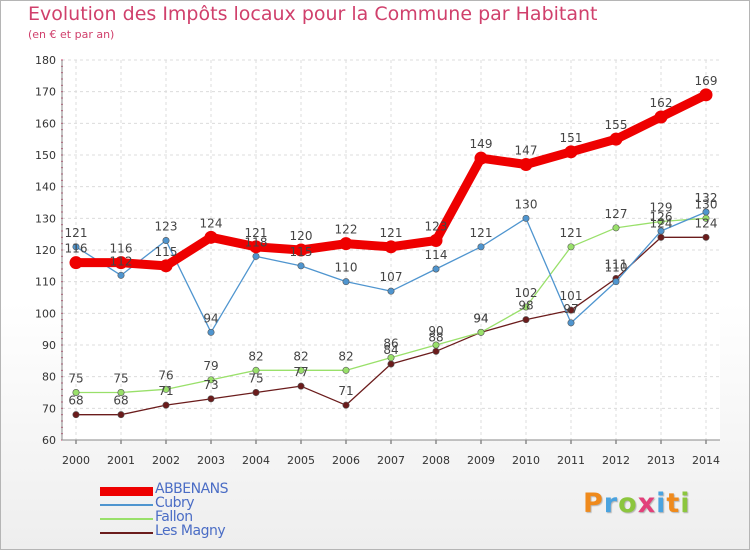 The height and width of the screenshot is (550, 750). What do you see at coordinates (481, 144) in the screenshot?
I see `data-label: 149` at bounding box center [481, 144].